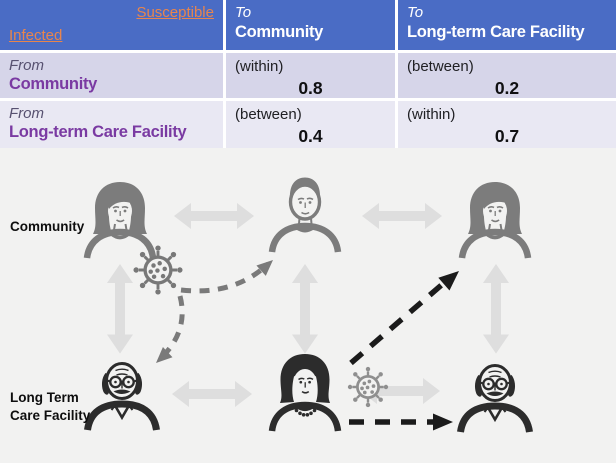  Describe the element at coordinates (305, 392) in the screenshot. I see `elderly-woman-icon` at that location.